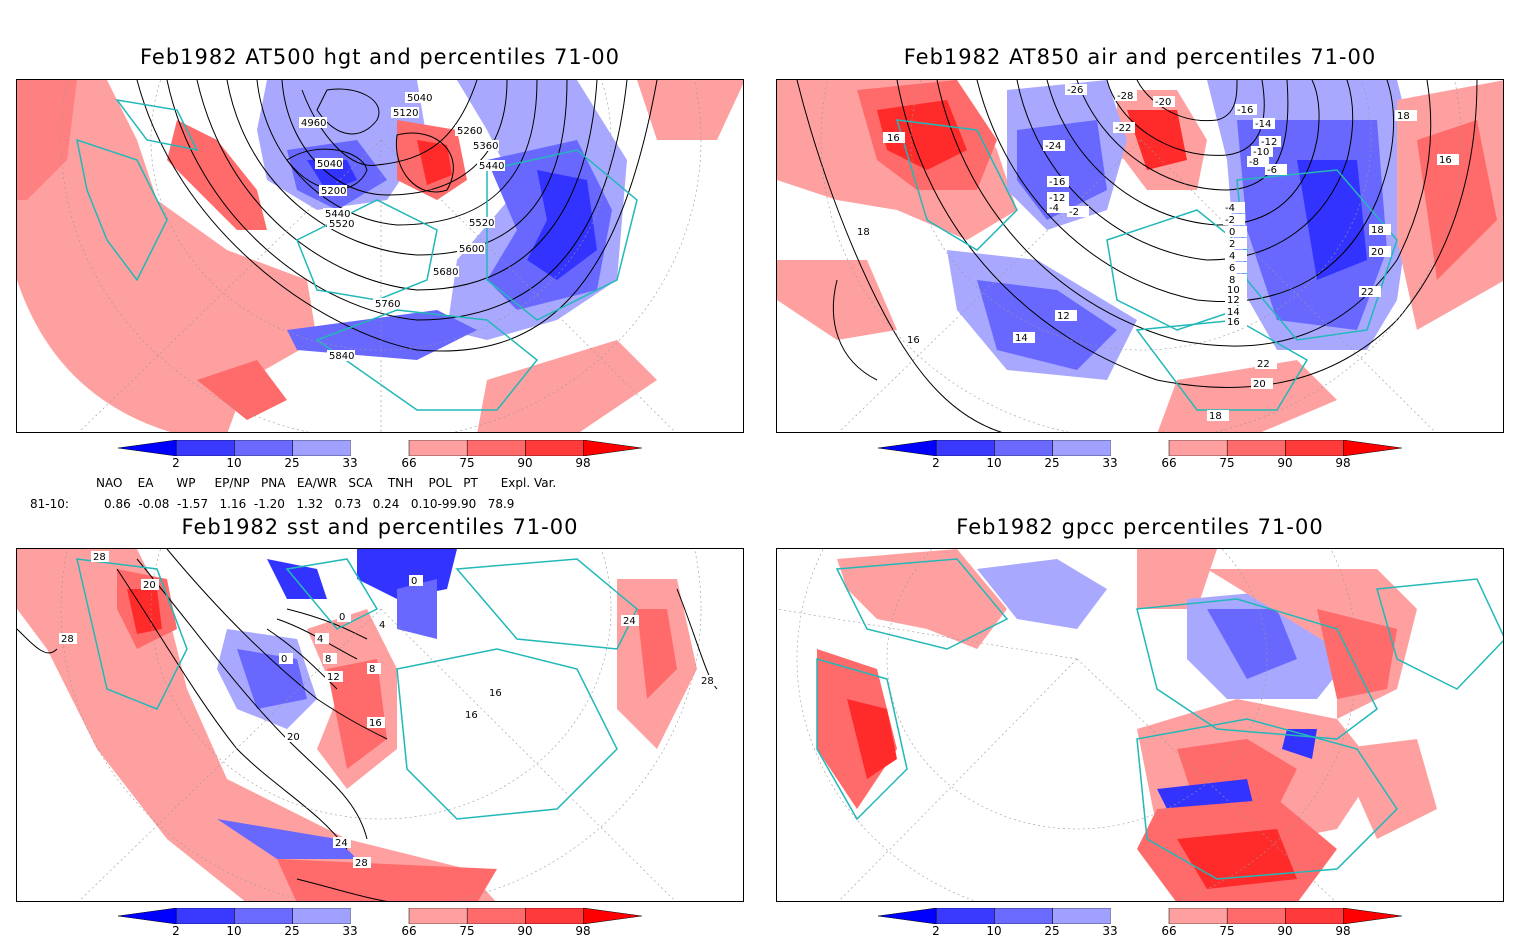 The image size is (1520, 940). I want to click on colorbar-sst: 2 10 25 33 66 75 90 98, so click(382, 922).